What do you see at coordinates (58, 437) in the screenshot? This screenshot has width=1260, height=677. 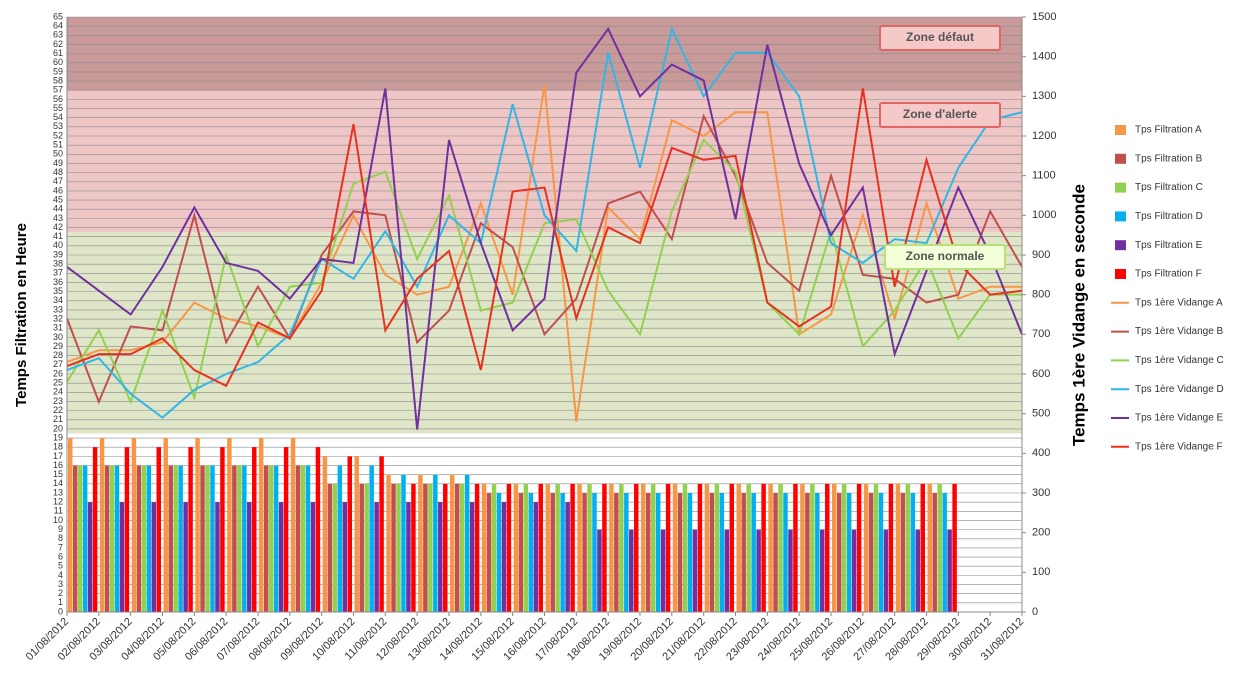 I see `y-tick-label: 19` at bounding box center [58, 437].